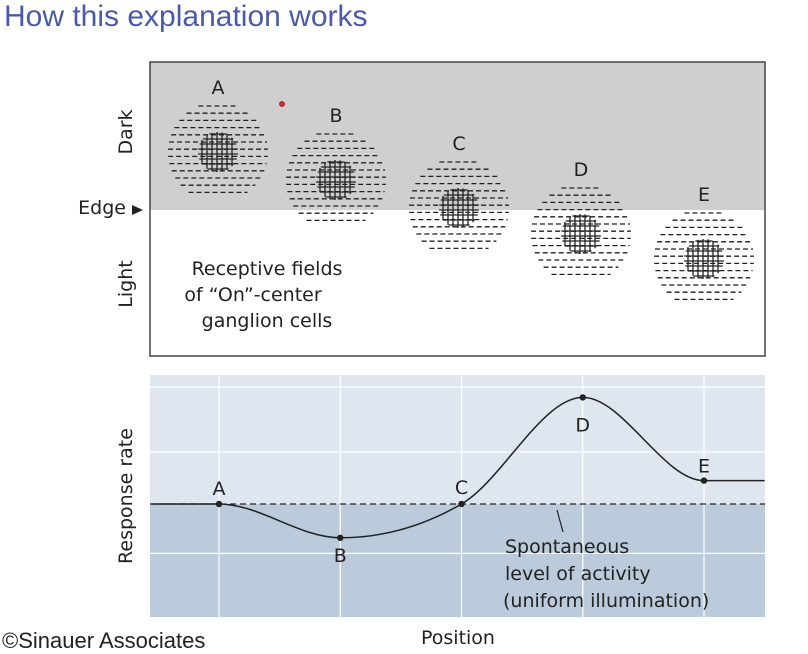 The image size is (808, 654). I want to click on data-point-a, so click(219, 504).